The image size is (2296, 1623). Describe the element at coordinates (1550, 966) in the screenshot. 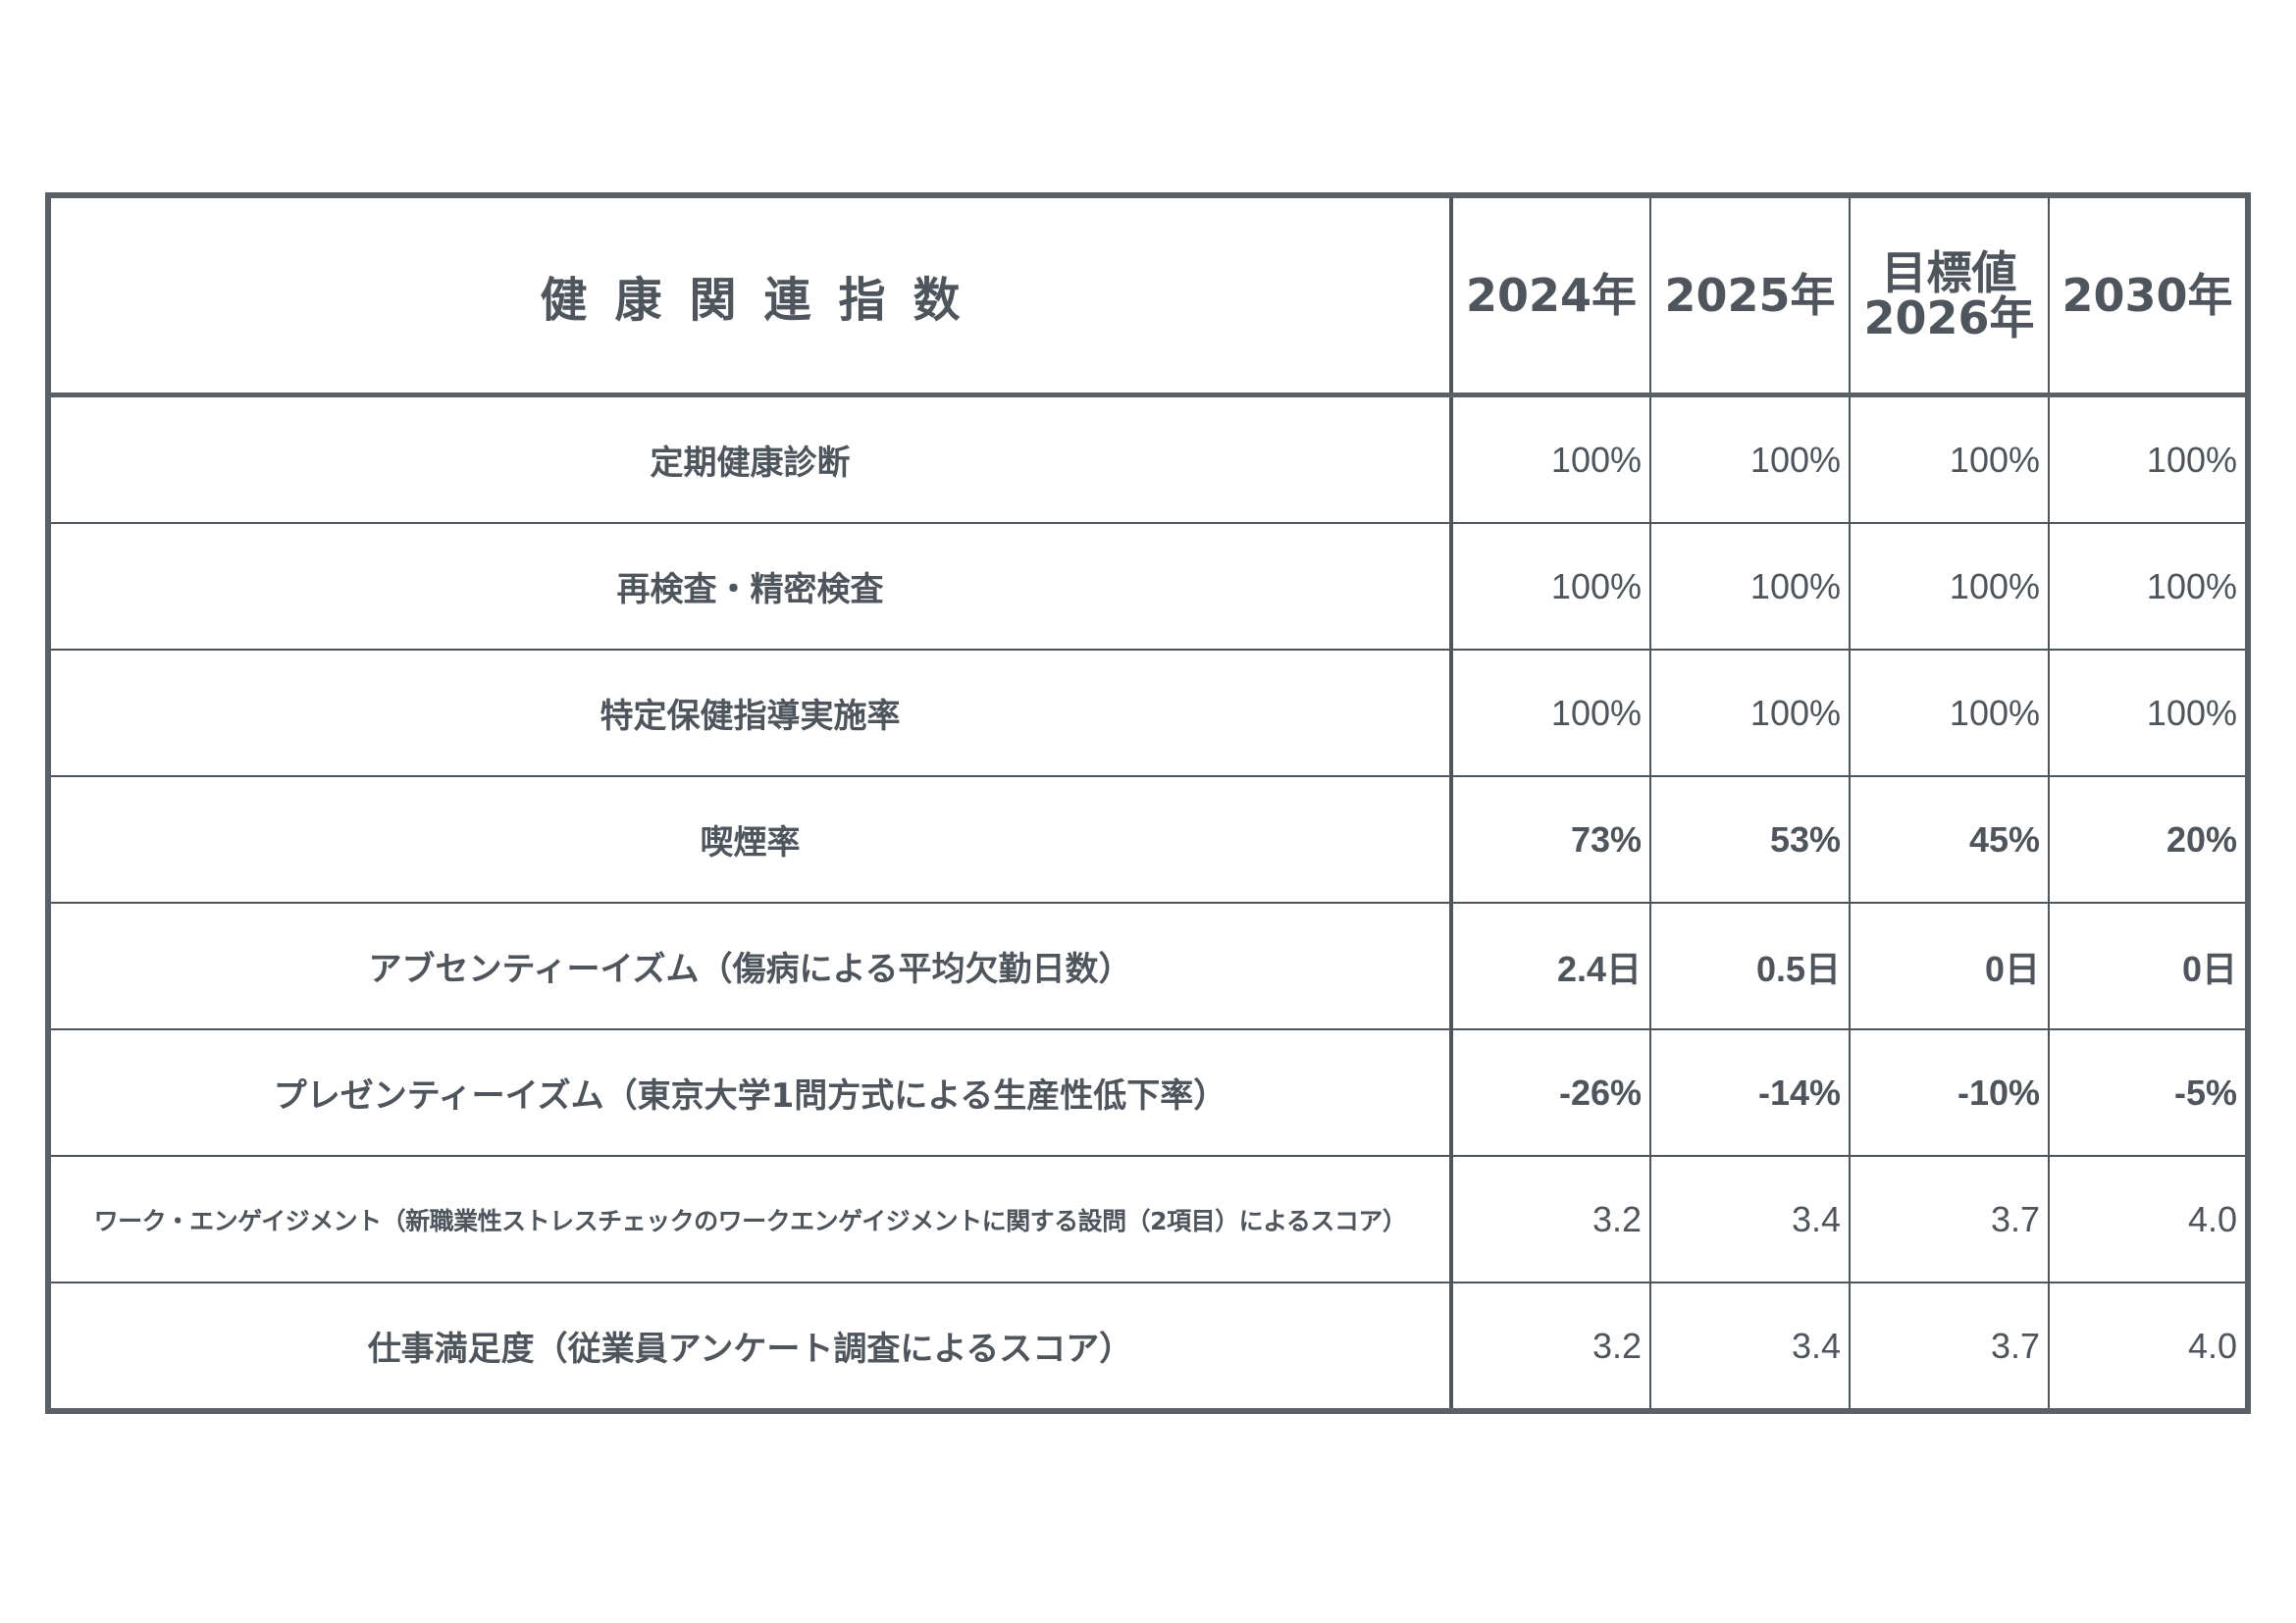

I see `cell-value: 2.4日` at that location.